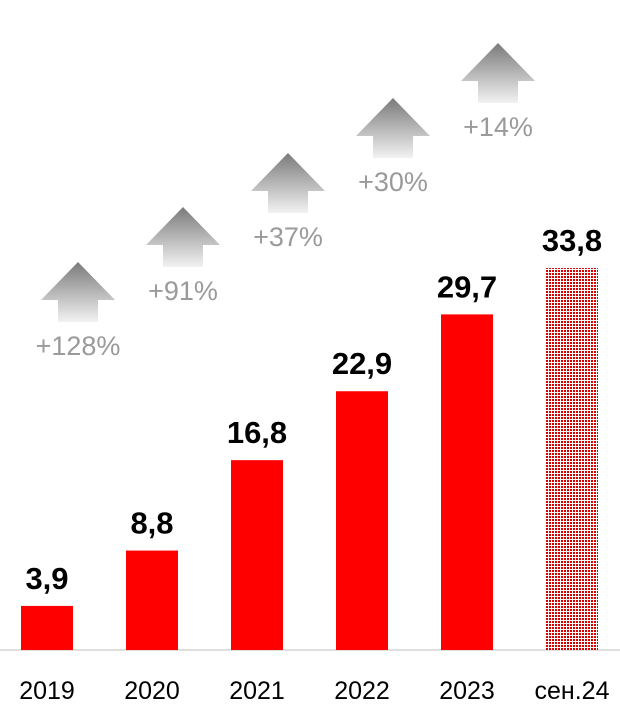  I want to click on growth-label: +14%, so click(498, 127).